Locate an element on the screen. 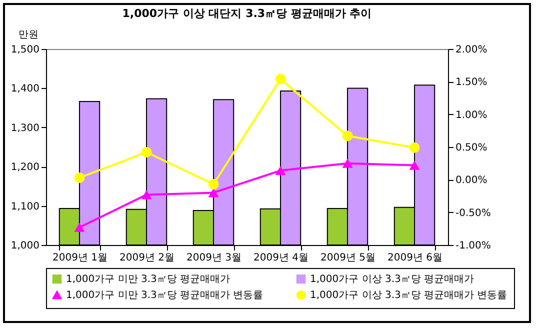 The height and width of the screenshot is (328, 536). x-tick-label: 2009년 1월 is located at coordinates (80, 258).